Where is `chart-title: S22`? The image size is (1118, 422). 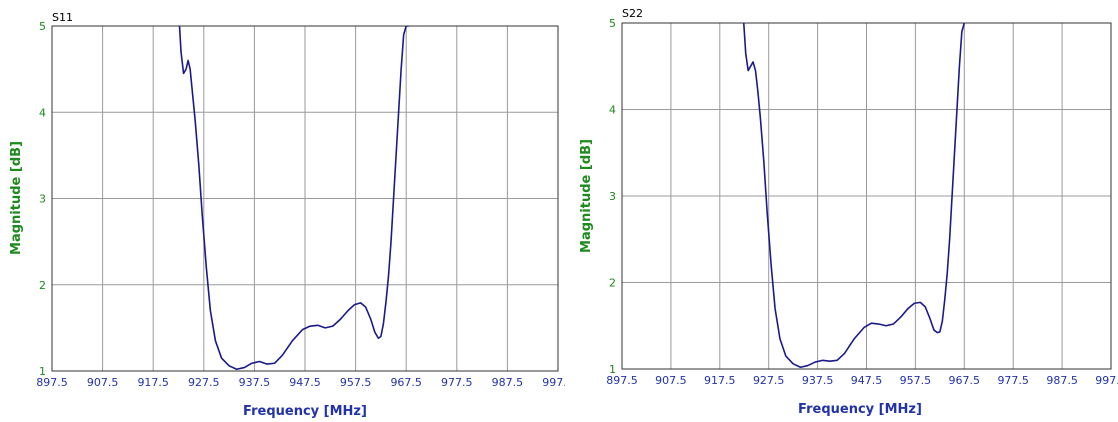
chart-title: S22 is located at coordinates (632, 13).